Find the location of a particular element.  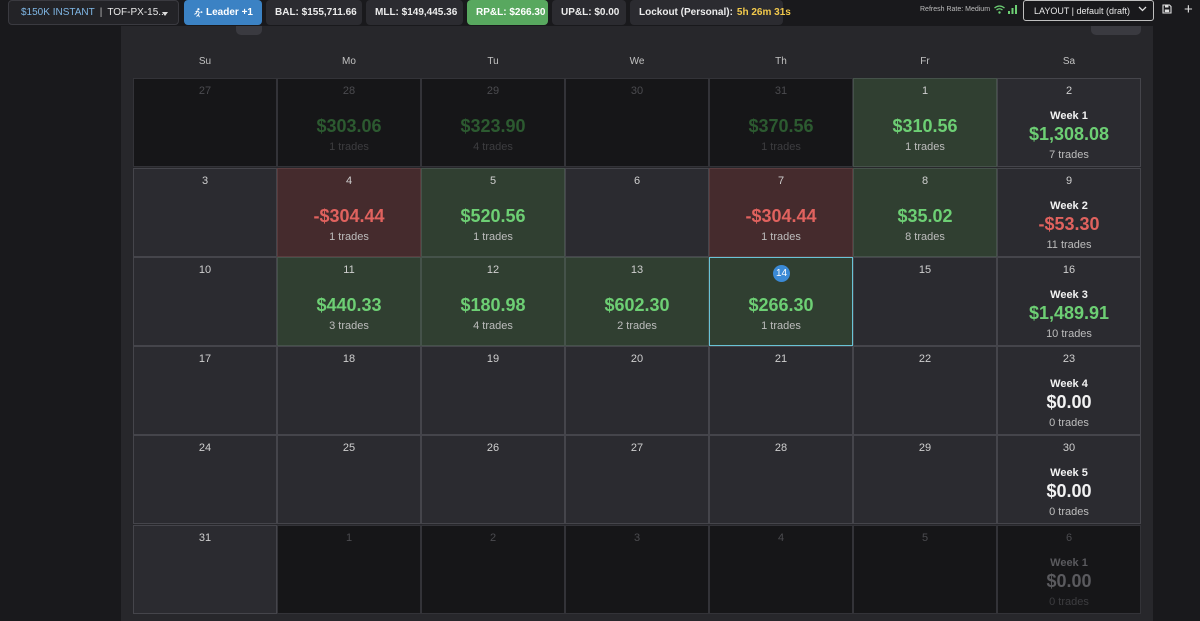

calendar-day-cell: 25 is located at coordinates (349, 479).